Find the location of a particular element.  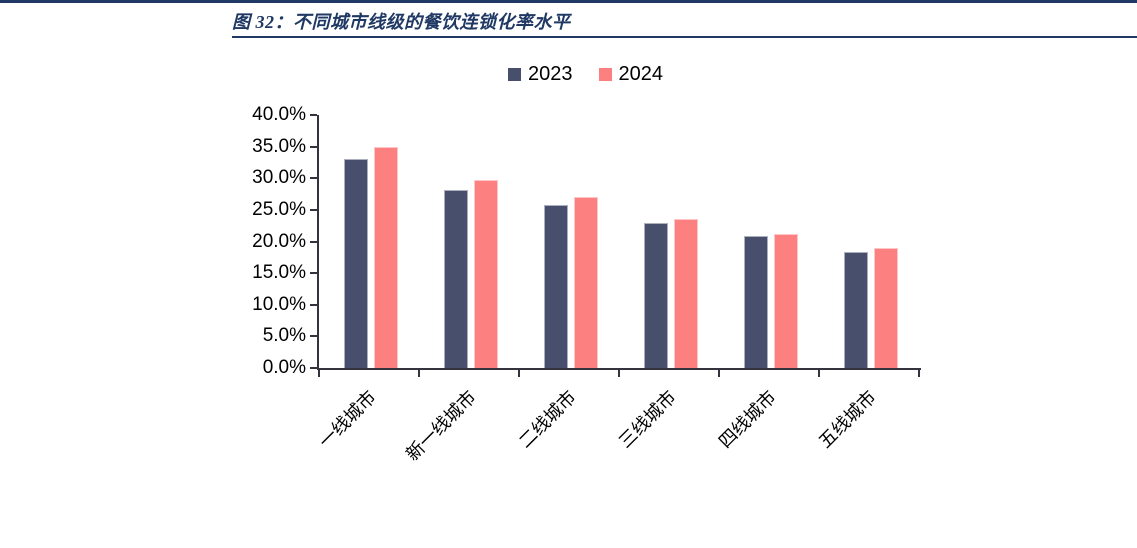

y-axis-tick-label: 15.0% is located at coordinates (279, 273).